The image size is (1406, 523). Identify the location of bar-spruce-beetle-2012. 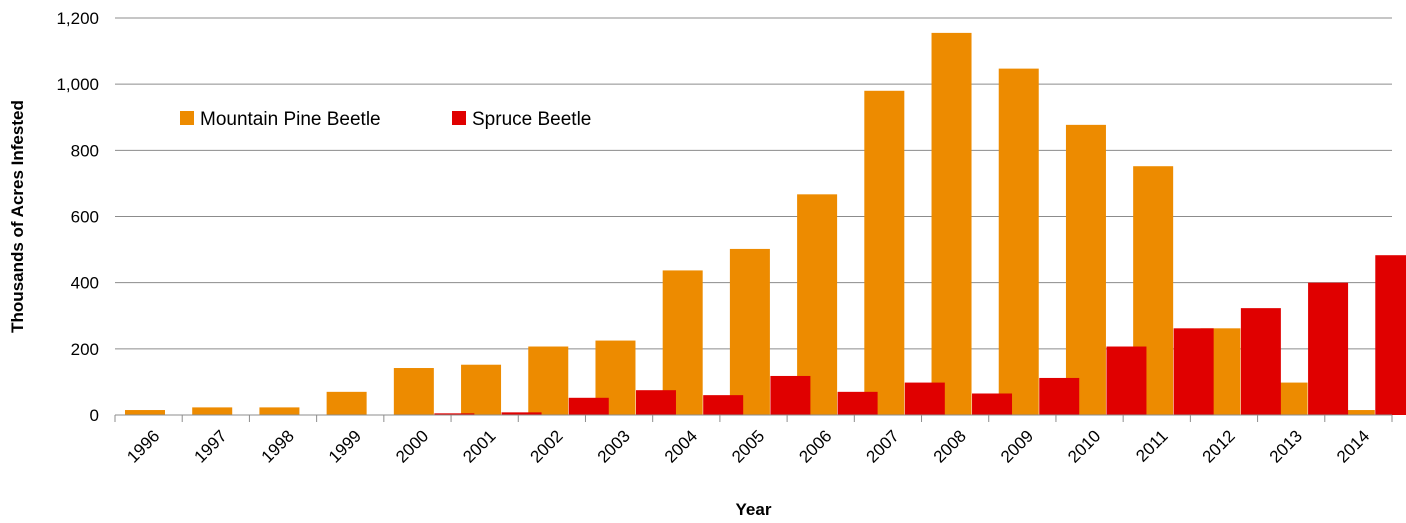
(1260, 361).